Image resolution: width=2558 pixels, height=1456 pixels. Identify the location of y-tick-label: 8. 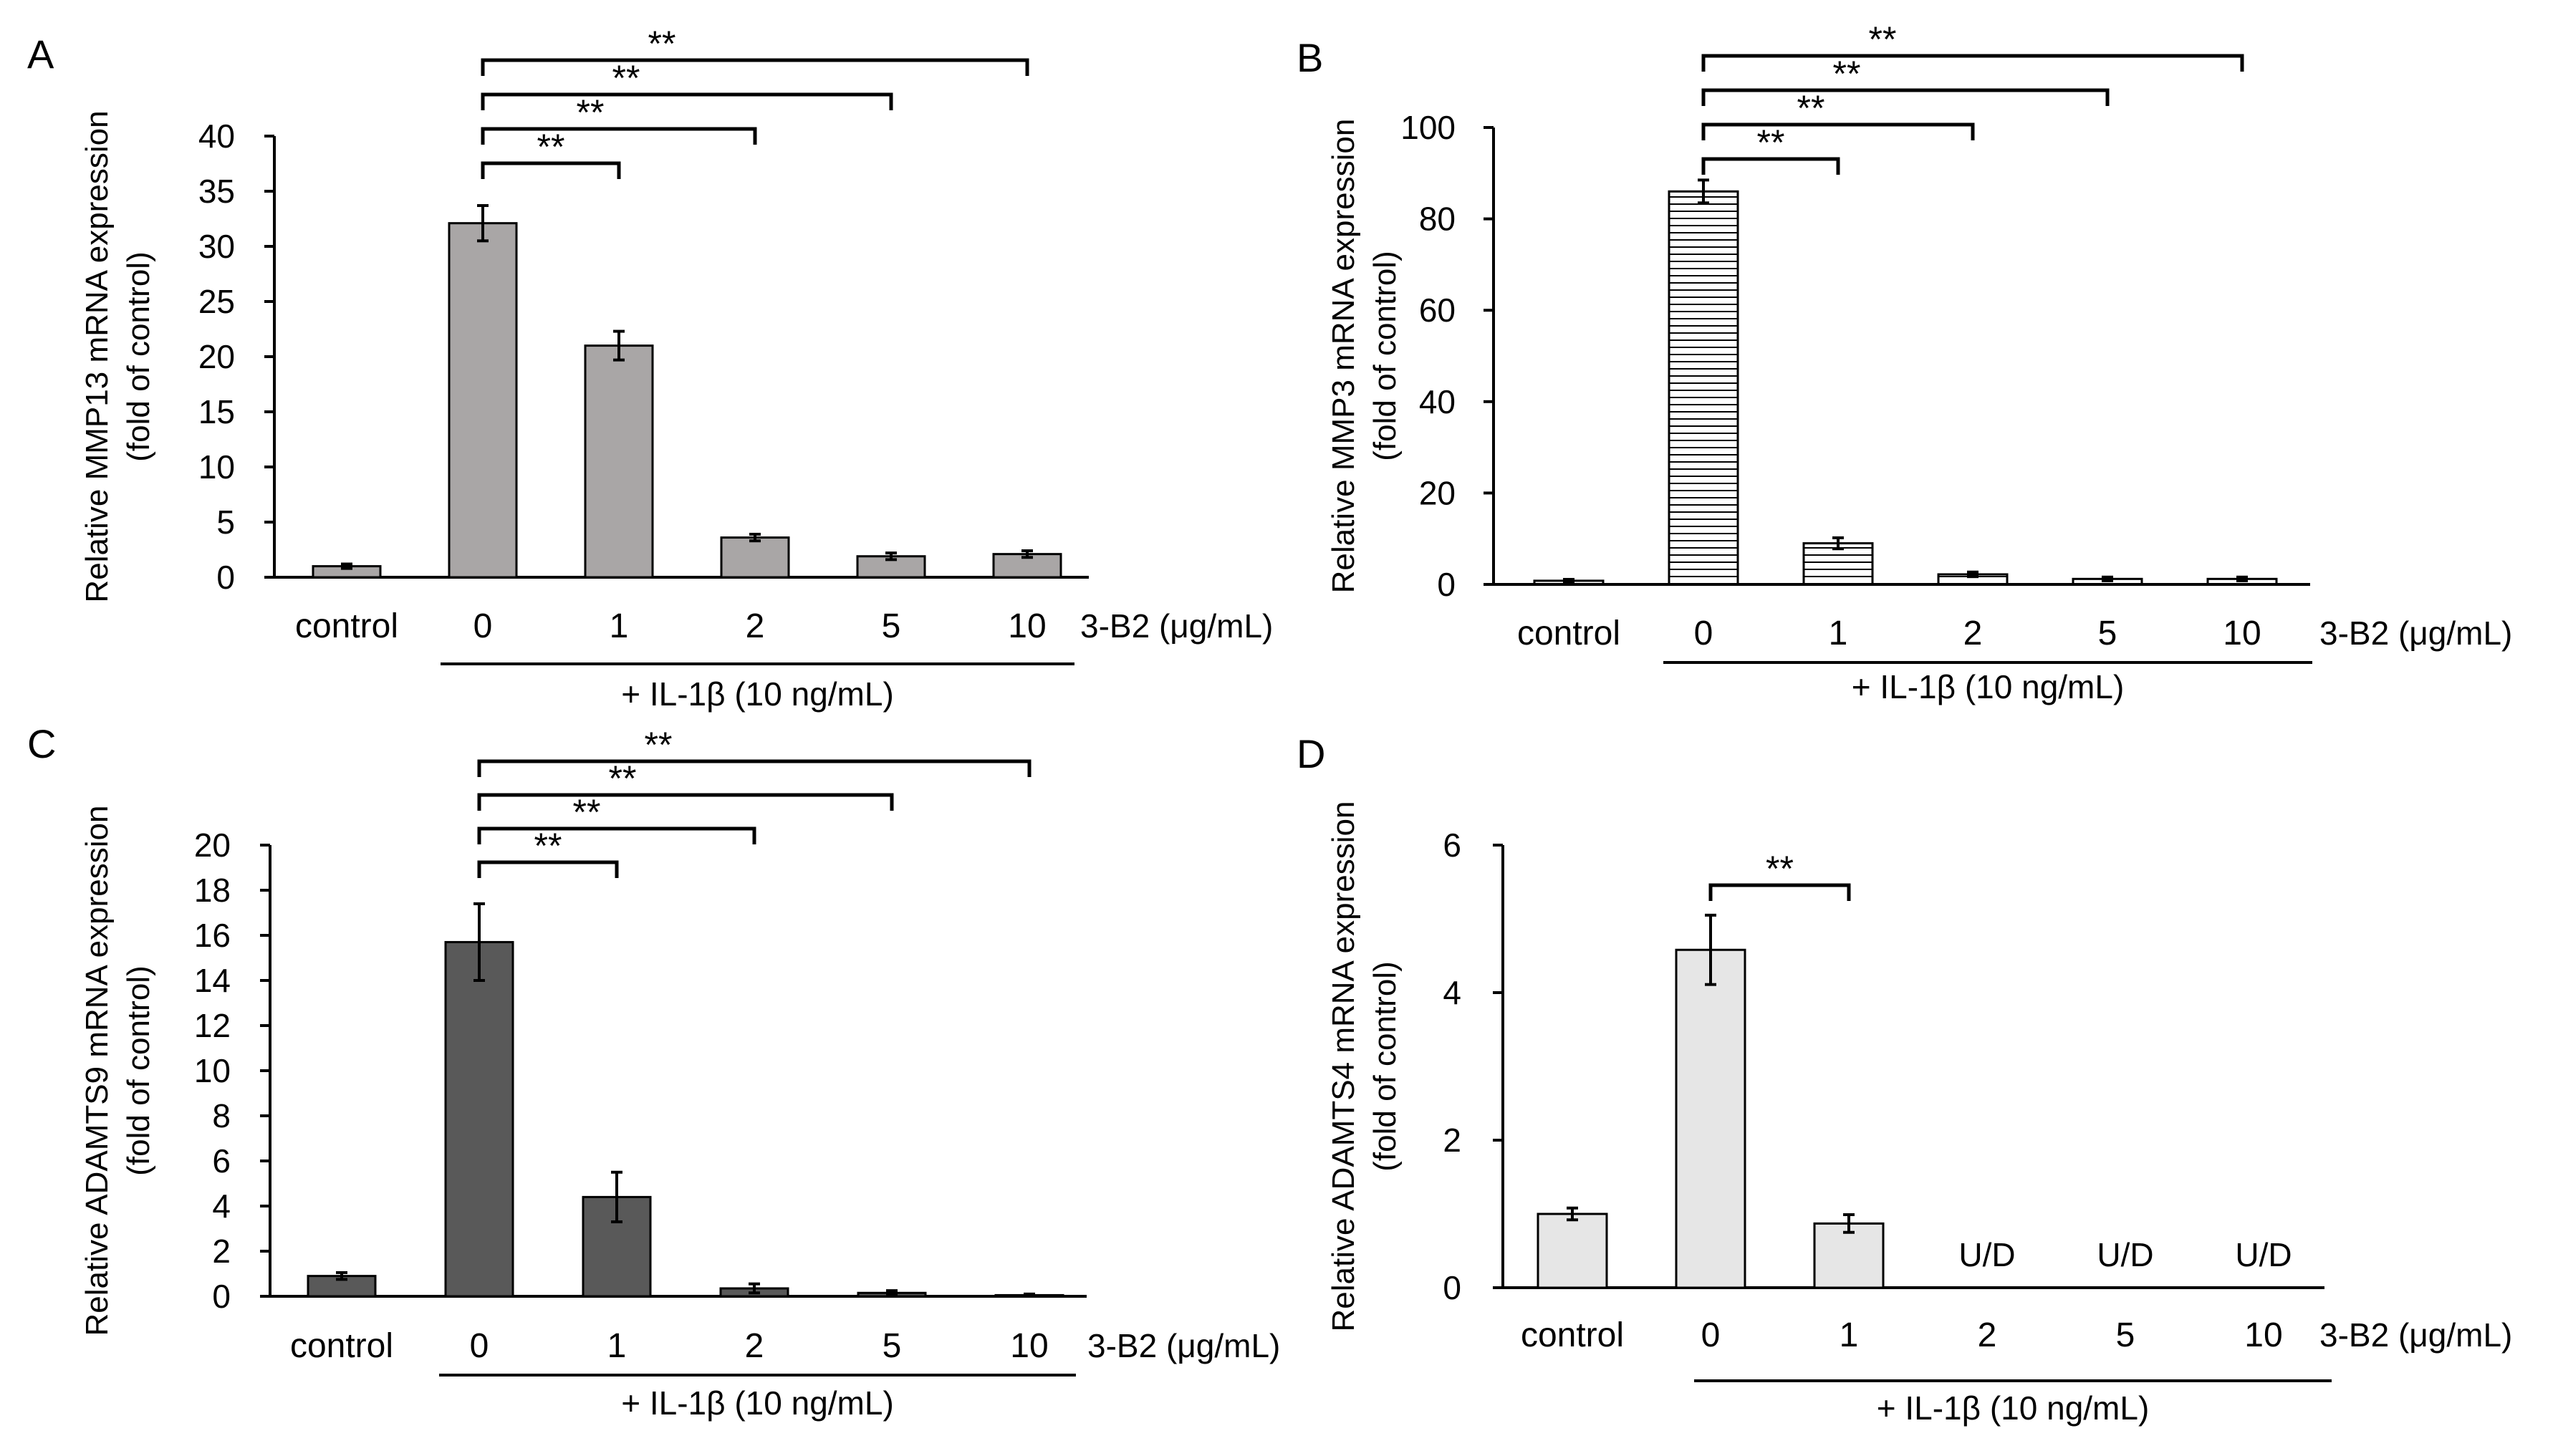
(221, 1115).